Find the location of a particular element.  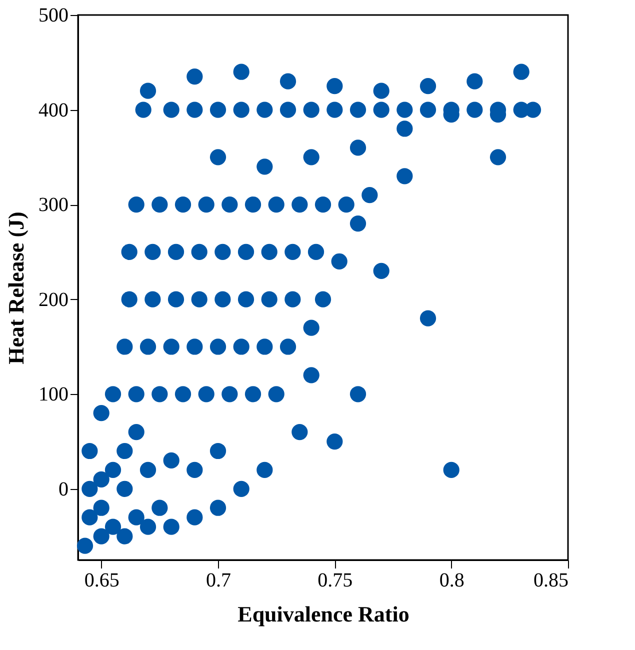

y-axis-title: Heat Release (J) is located at coordinates (16, 288).